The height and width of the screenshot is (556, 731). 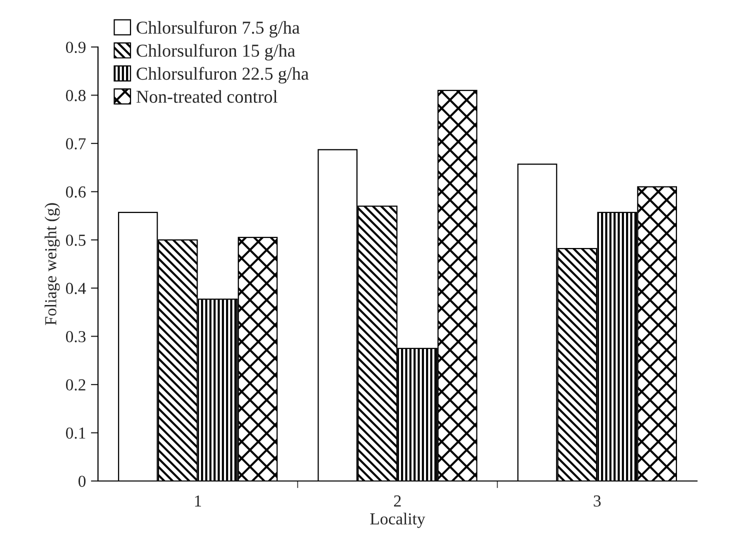 I want to click on y-tick-label: 0.7, so click(x=76, y=144).